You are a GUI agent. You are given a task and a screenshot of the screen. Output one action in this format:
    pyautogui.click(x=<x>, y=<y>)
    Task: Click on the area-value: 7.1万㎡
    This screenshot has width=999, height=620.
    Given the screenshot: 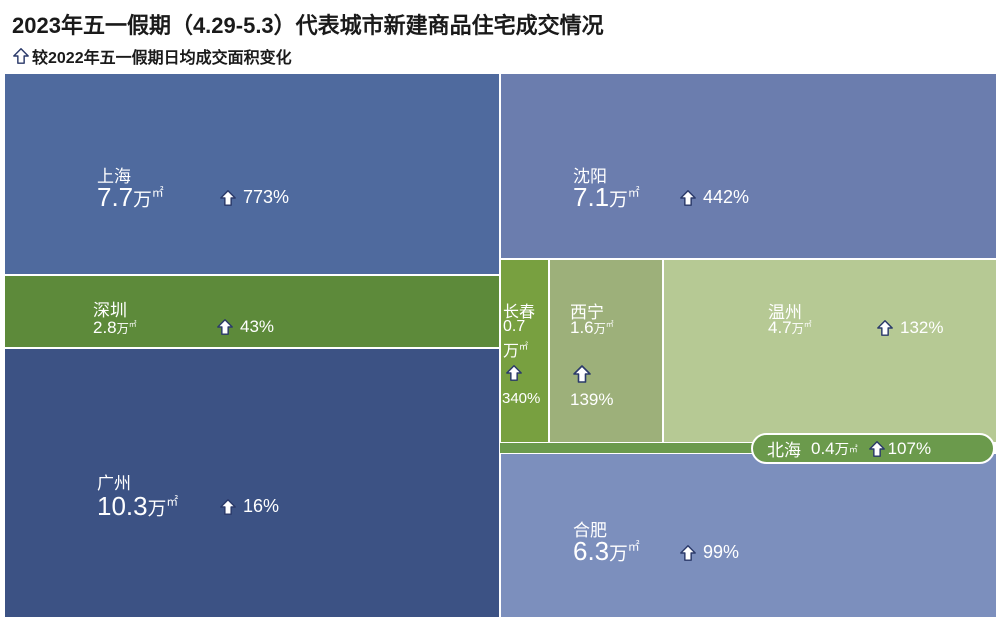 What is the action you would take?
    pyautogui.click(x=606, y=197)
    